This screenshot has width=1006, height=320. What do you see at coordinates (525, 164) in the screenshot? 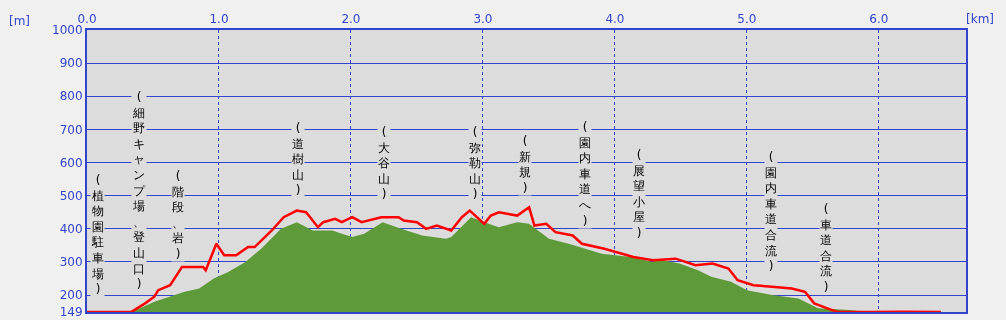
I see `annotation: (新規)` at bounding box center [525, 164].